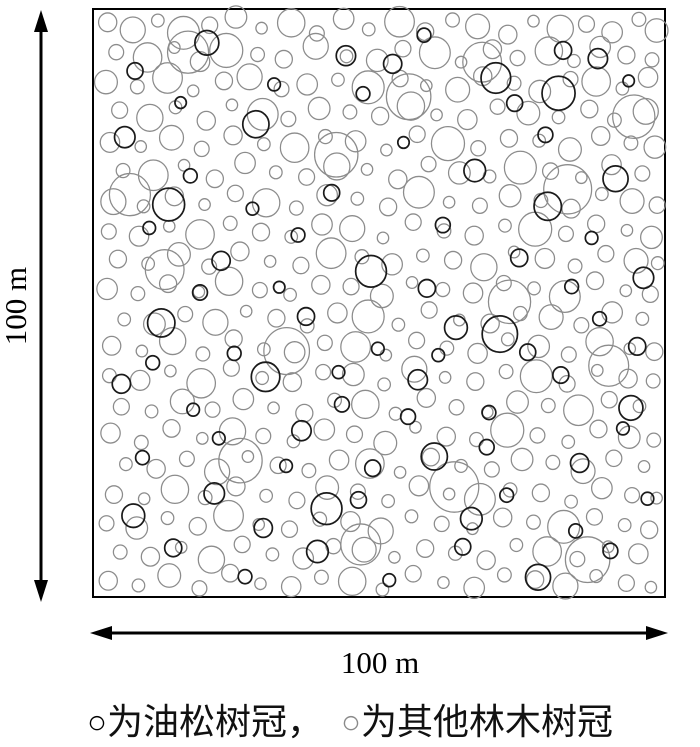 The width and height of the screenshot is (700, 747). Describe the element at coordinates (351, 721) in the screenshot. I see `other-crown-legend-icon: ○` at that location.